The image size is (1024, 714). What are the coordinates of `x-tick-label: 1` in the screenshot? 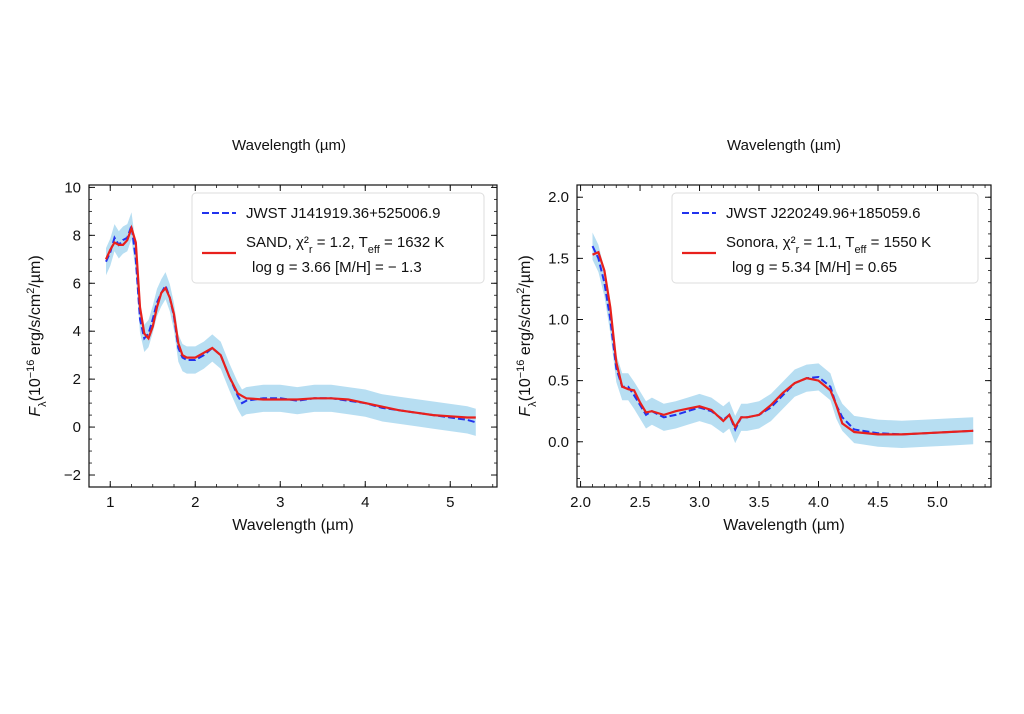 It's located at (110, 502).